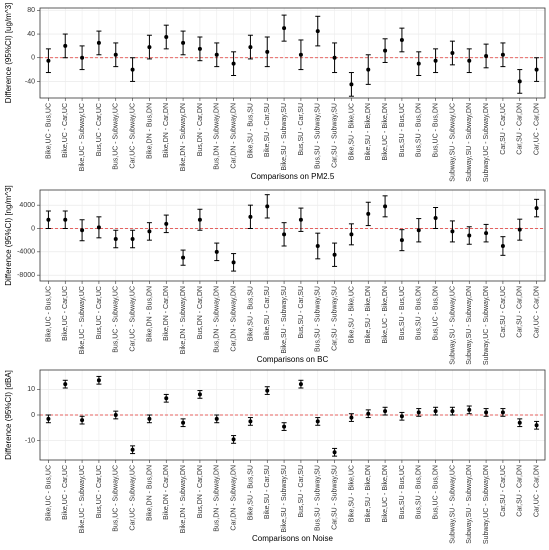 Image resolution: width=549 pixels, height=550 pixels. I want to click on y-axis-title: Difference (95%CI) [dBA], so click(8, 415).